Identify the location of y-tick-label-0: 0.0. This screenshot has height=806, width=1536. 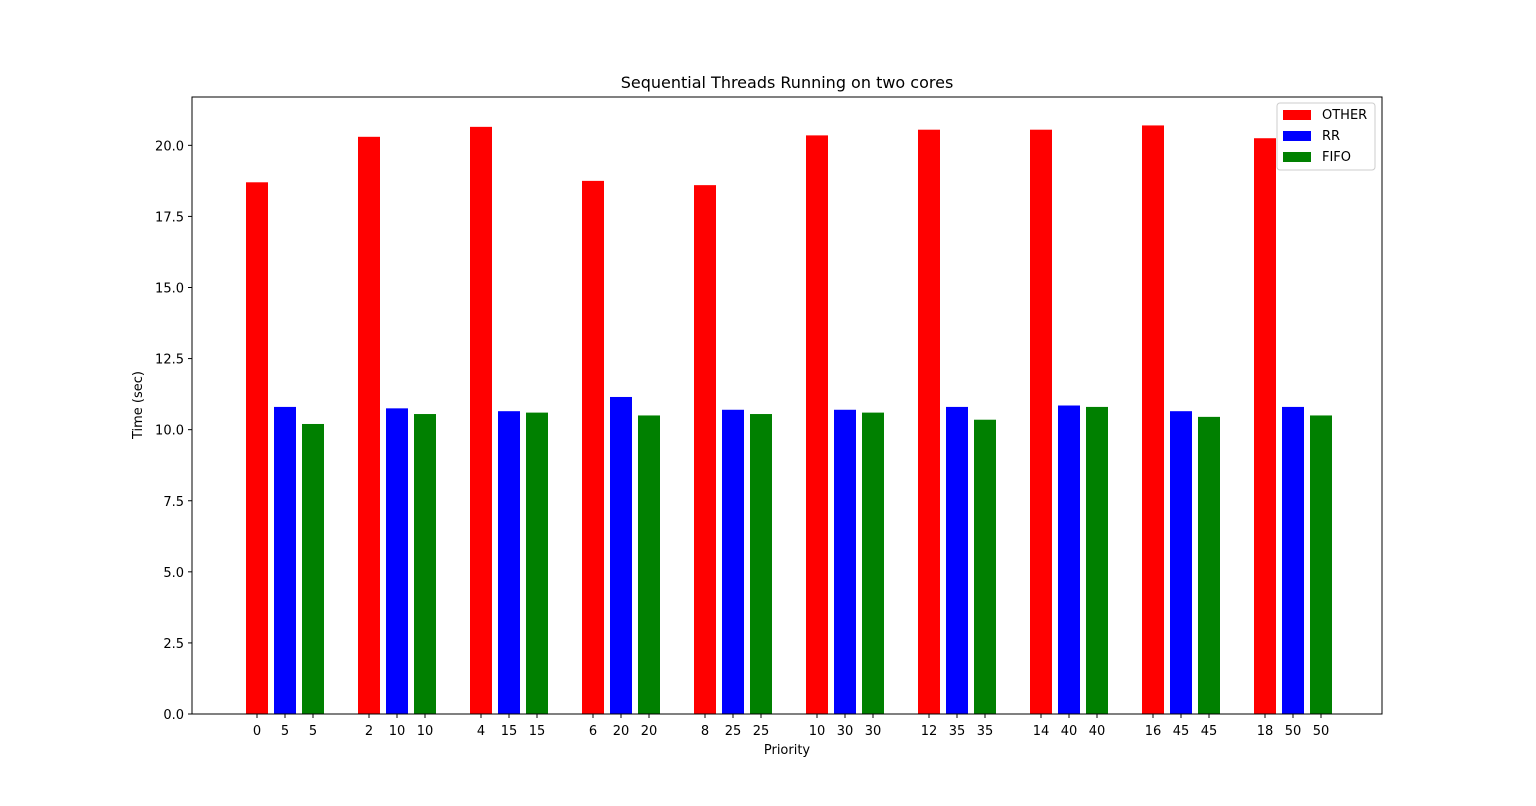
(173, 715).